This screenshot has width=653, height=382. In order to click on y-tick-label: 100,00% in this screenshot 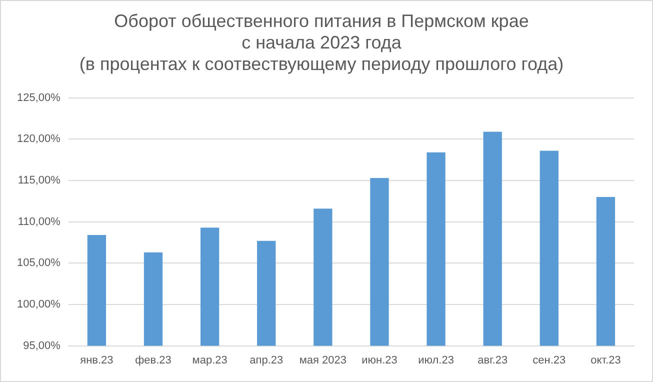, I will do `click(38, 304)`.